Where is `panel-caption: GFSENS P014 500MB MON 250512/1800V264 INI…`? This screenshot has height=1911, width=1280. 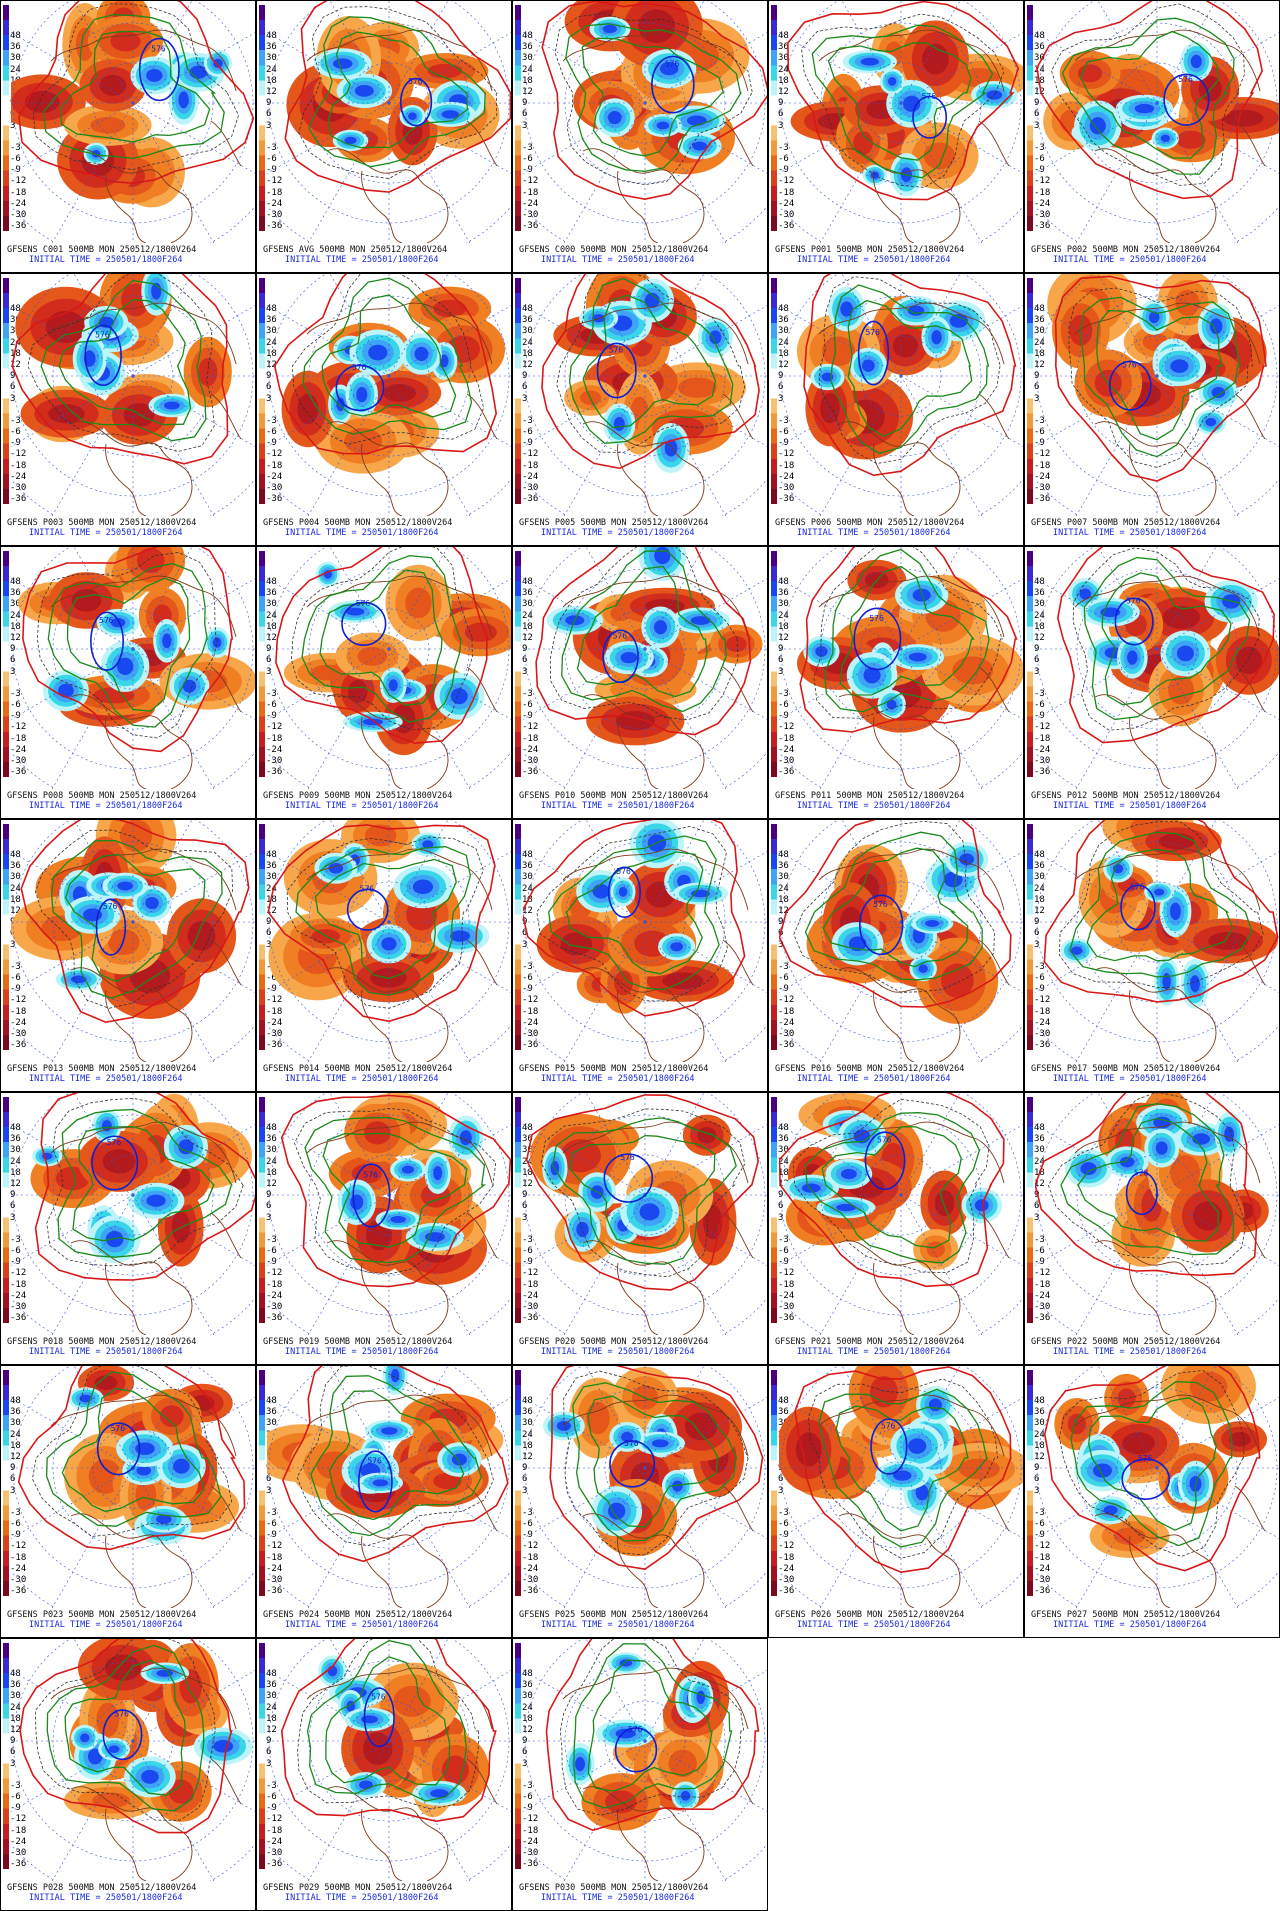 panel-caption: GFSENS P014 500MB MON 250512/1800V264 INI… is located at coordinates (357, 1074).